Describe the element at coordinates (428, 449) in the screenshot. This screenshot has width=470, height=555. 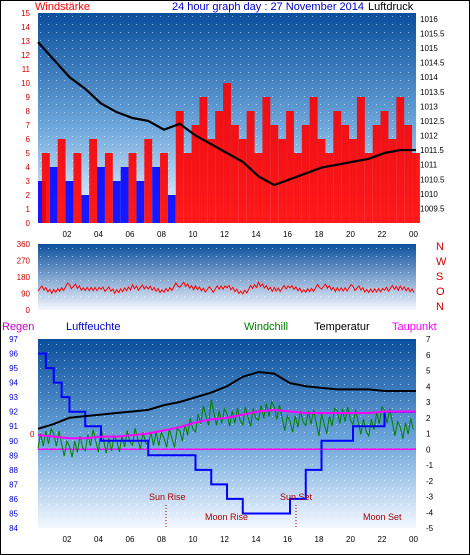
I see `temperature-tick-label: 0` at that location.